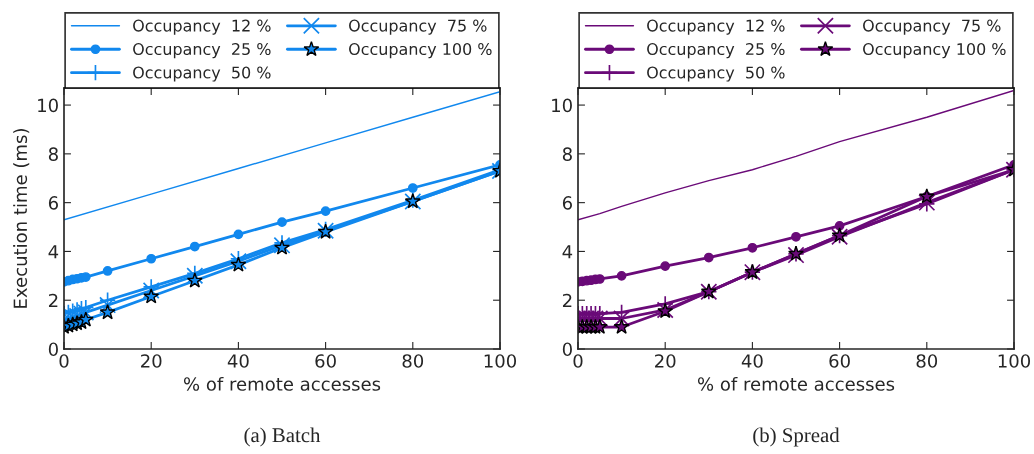 The image size is (1034, 454). Describe the element at coordinates (282, 437) in the screenshot. I see `text: (a) Batch` at that location.